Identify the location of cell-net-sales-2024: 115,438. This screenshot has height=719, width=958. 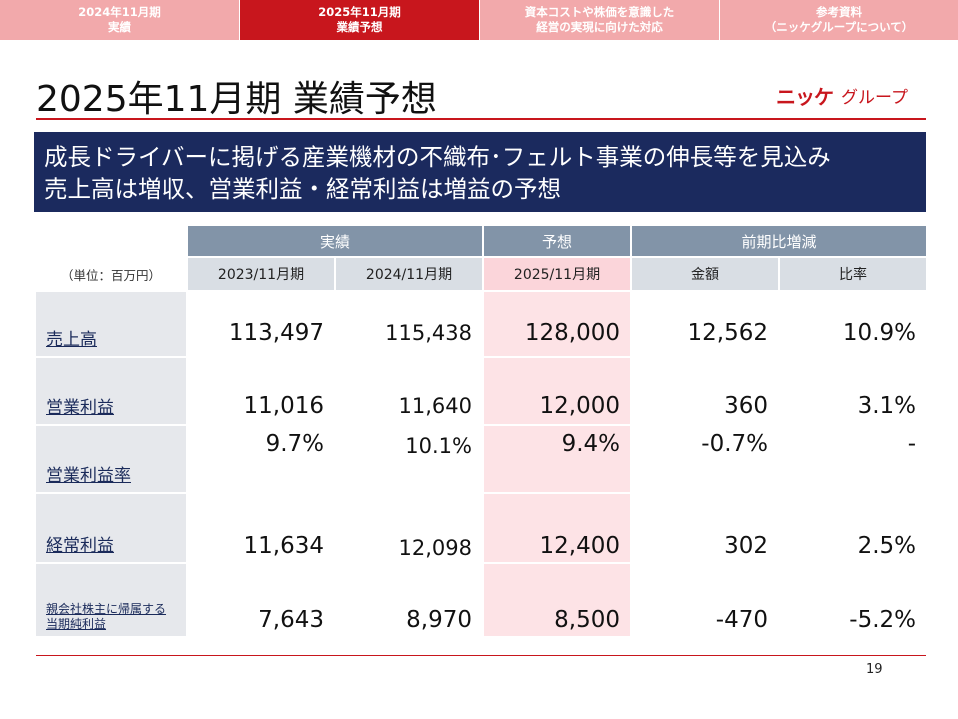
(409, 324).